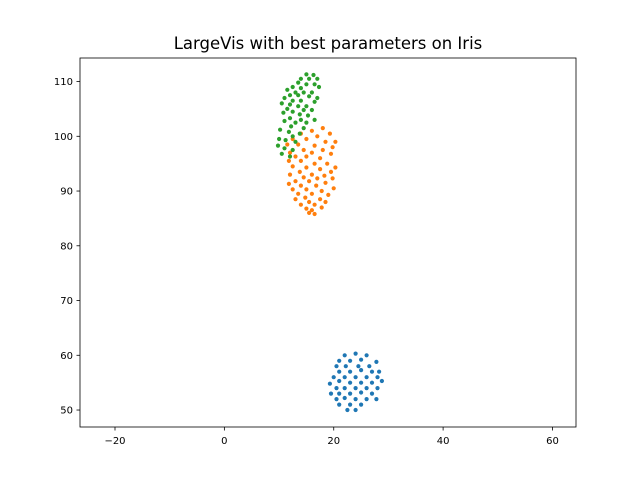 The height and width of the screenshot is (480, 640). I want to click on y-tick-label: 70, so click(66, 301).